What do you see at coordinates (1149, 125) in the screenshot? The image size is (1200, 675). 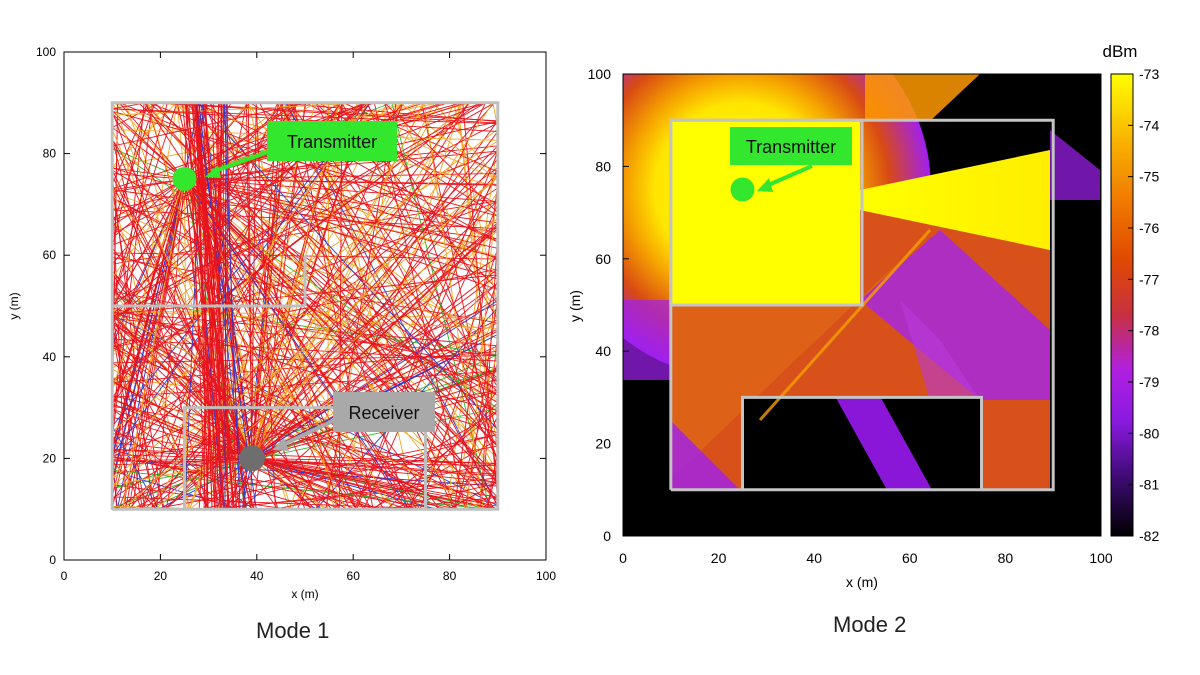 I see `colorbar-tick-label: -74` at bounding box center [1149, 125].